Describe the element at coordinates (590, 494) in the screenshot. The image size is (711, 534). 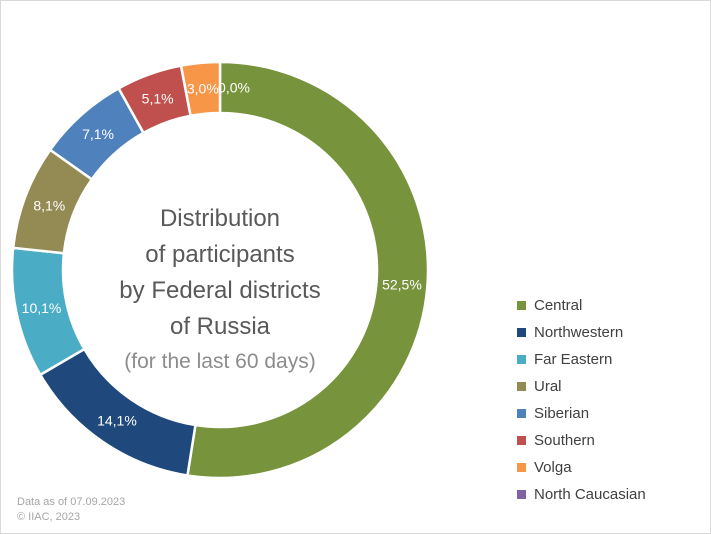
I see `legend-label: North Caucasian` at that location.